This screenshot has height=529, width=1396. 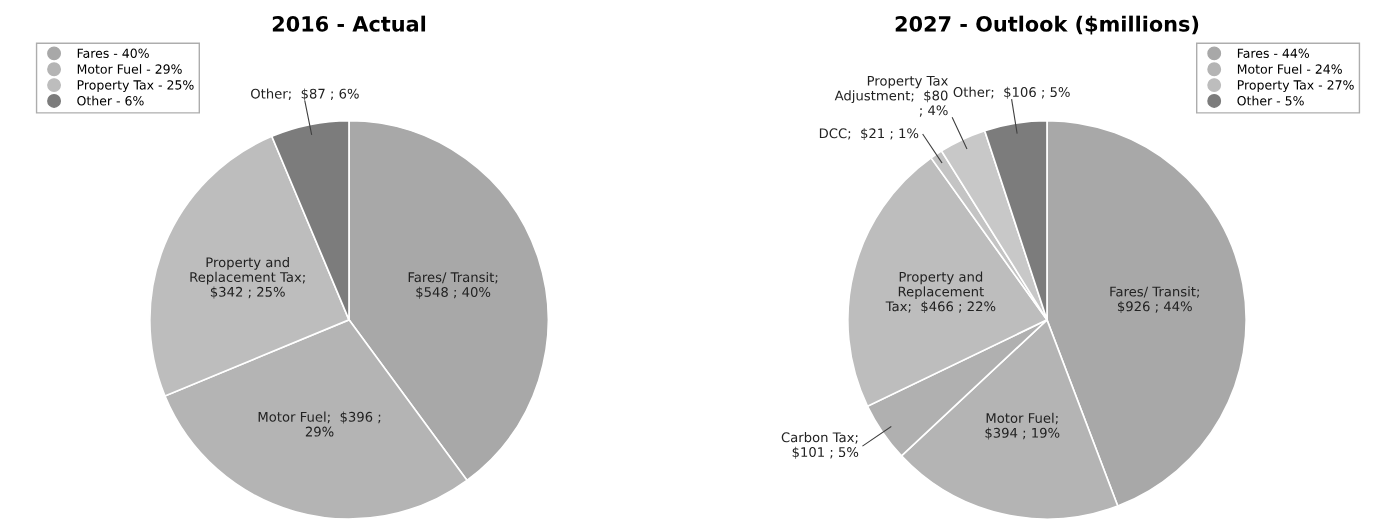 I want to click on legend-label: Motor Fuel - 24%, so click(x=1289, y=69).